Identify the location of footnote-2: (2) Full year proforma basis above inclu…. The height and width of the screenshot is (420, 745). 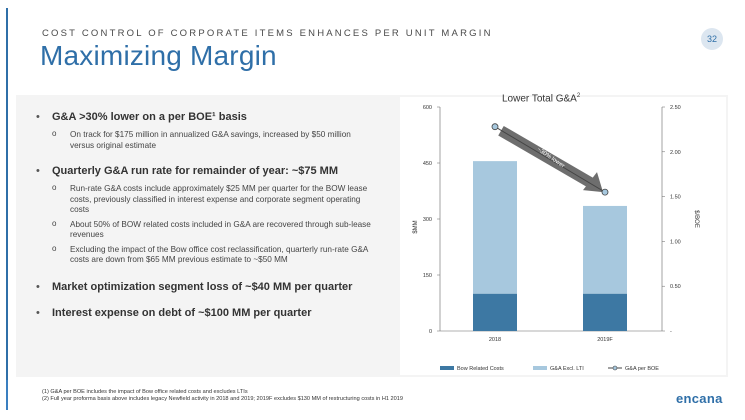
(222, 399).